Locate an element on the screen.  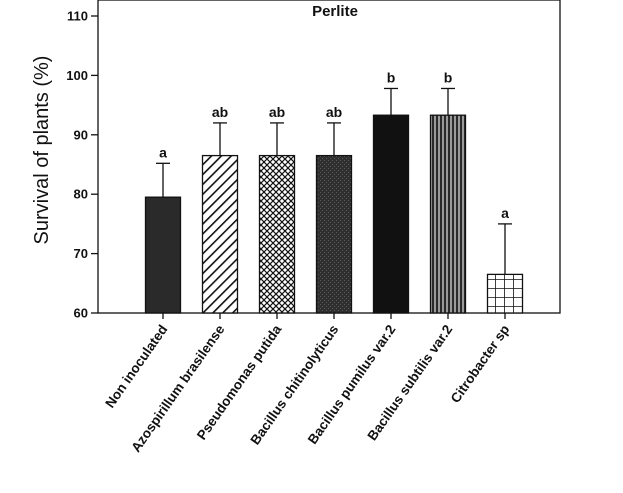
y-axis: 60 70 80 90 100 110 is located at coordinates (82, 165).